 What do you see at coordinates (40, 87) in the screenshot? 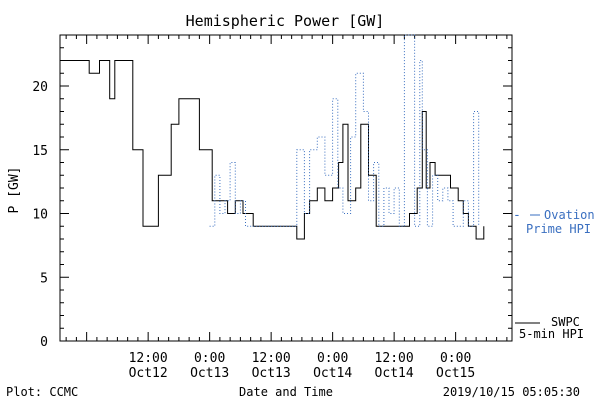
I see `y-tick-label: 20` at bounding box center [40, 87].